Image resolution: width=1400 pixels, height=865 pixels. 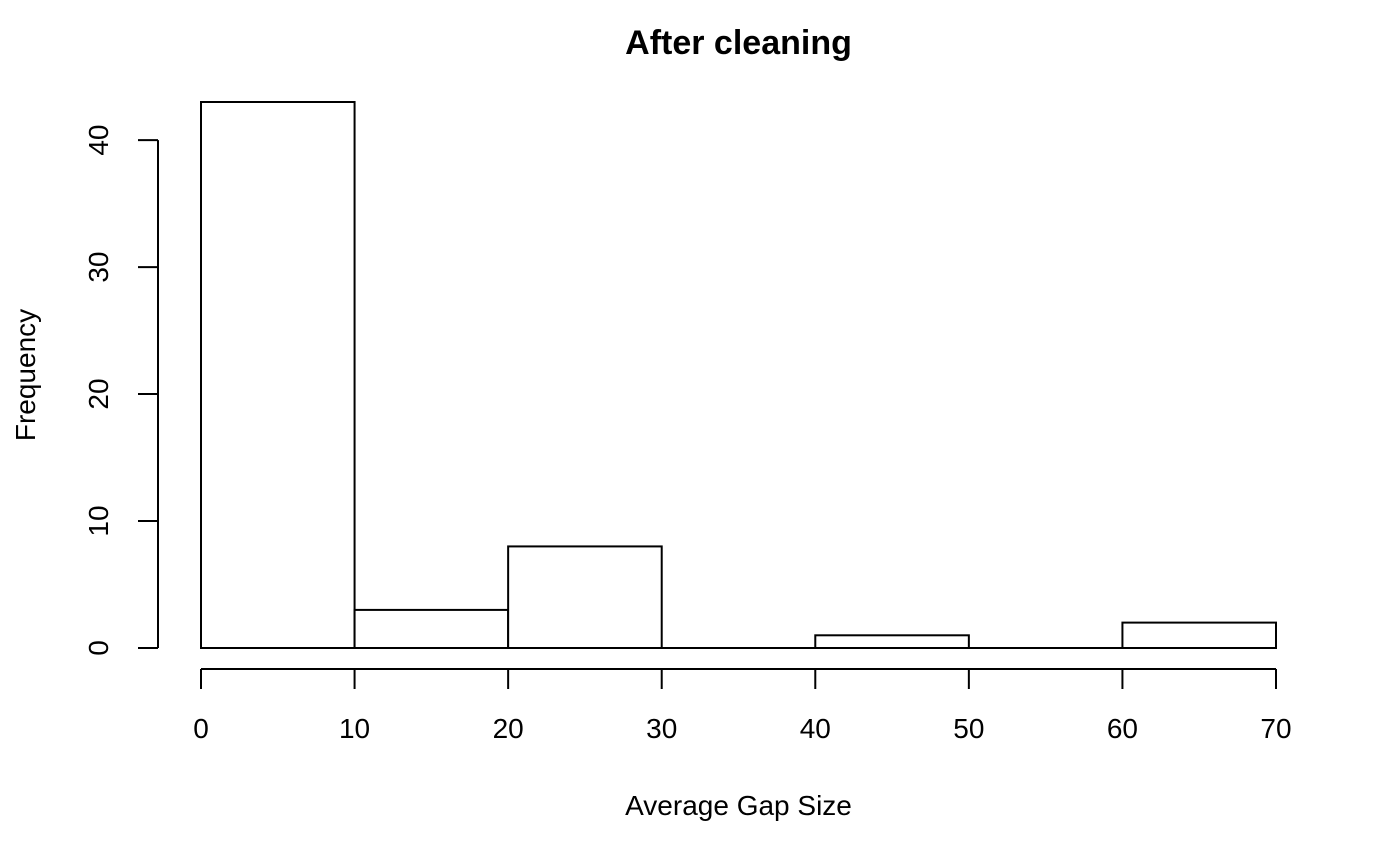 What do you see at coordinates (98, 520) in the screenshot?
I see `y-tick-label: 10` at bounding box center [98, 520].